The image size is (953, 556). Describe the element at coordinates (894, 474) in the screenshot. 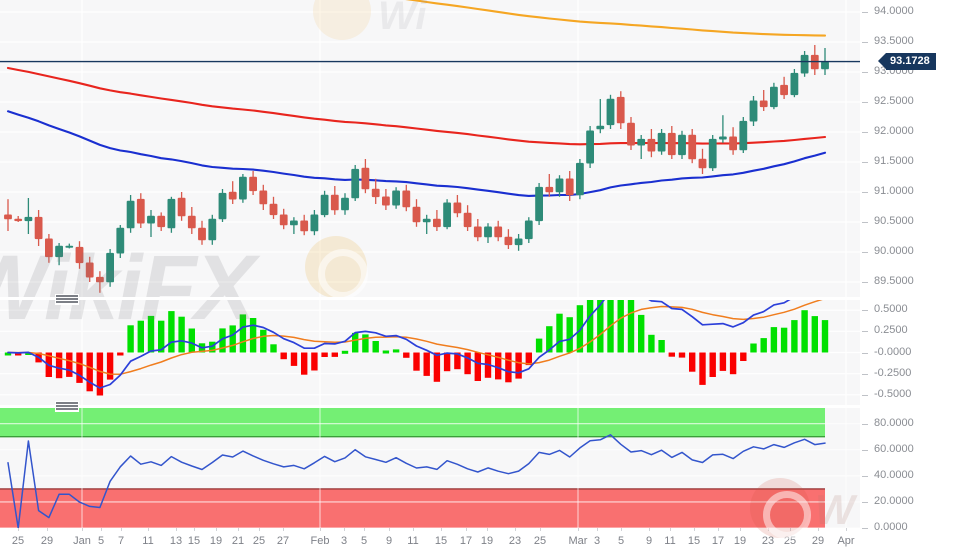

I see `y-axis-label: 40.0000` at that location.